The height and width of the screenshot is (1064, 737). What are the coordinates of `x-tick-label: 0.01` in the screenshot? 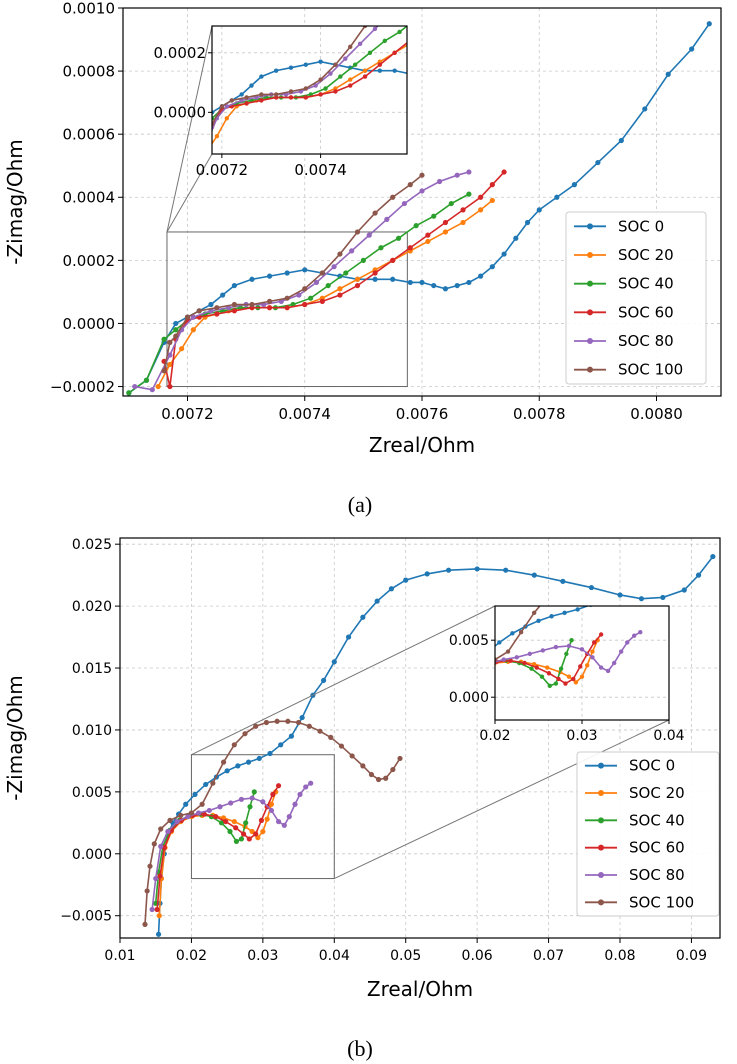 It's located at (119, 956).